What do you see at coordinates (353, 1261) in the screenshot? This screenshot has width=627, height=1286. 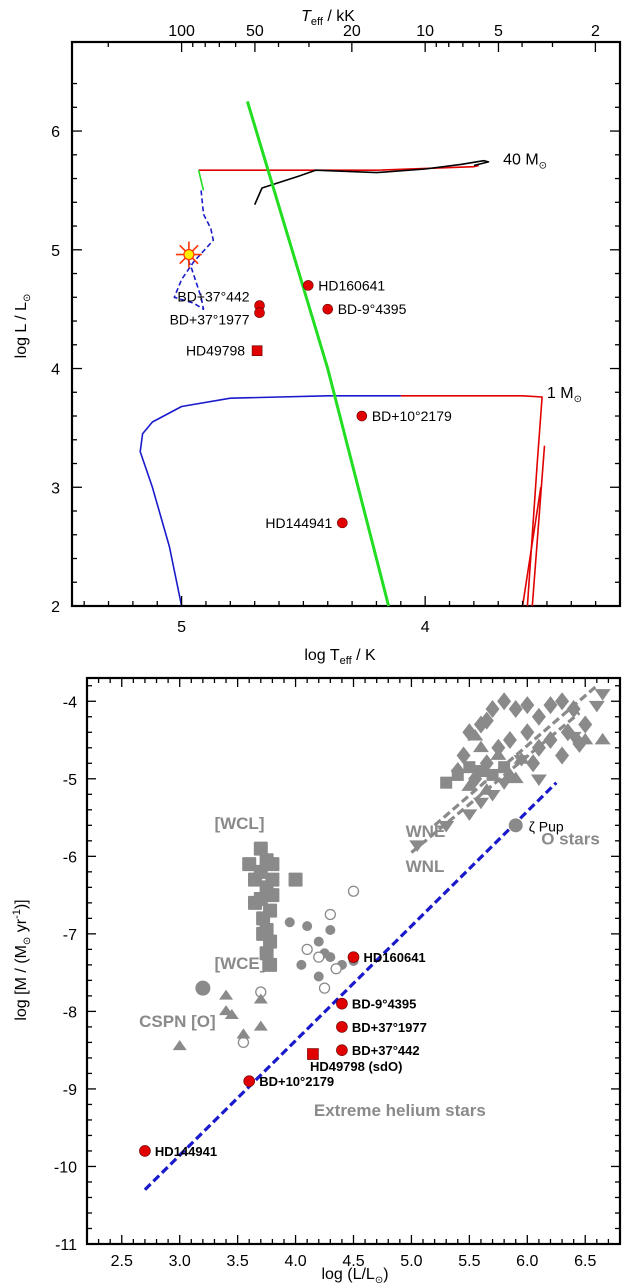 I see `ml-x-tick-label: 4.5` at bounding box center [353, 1261].